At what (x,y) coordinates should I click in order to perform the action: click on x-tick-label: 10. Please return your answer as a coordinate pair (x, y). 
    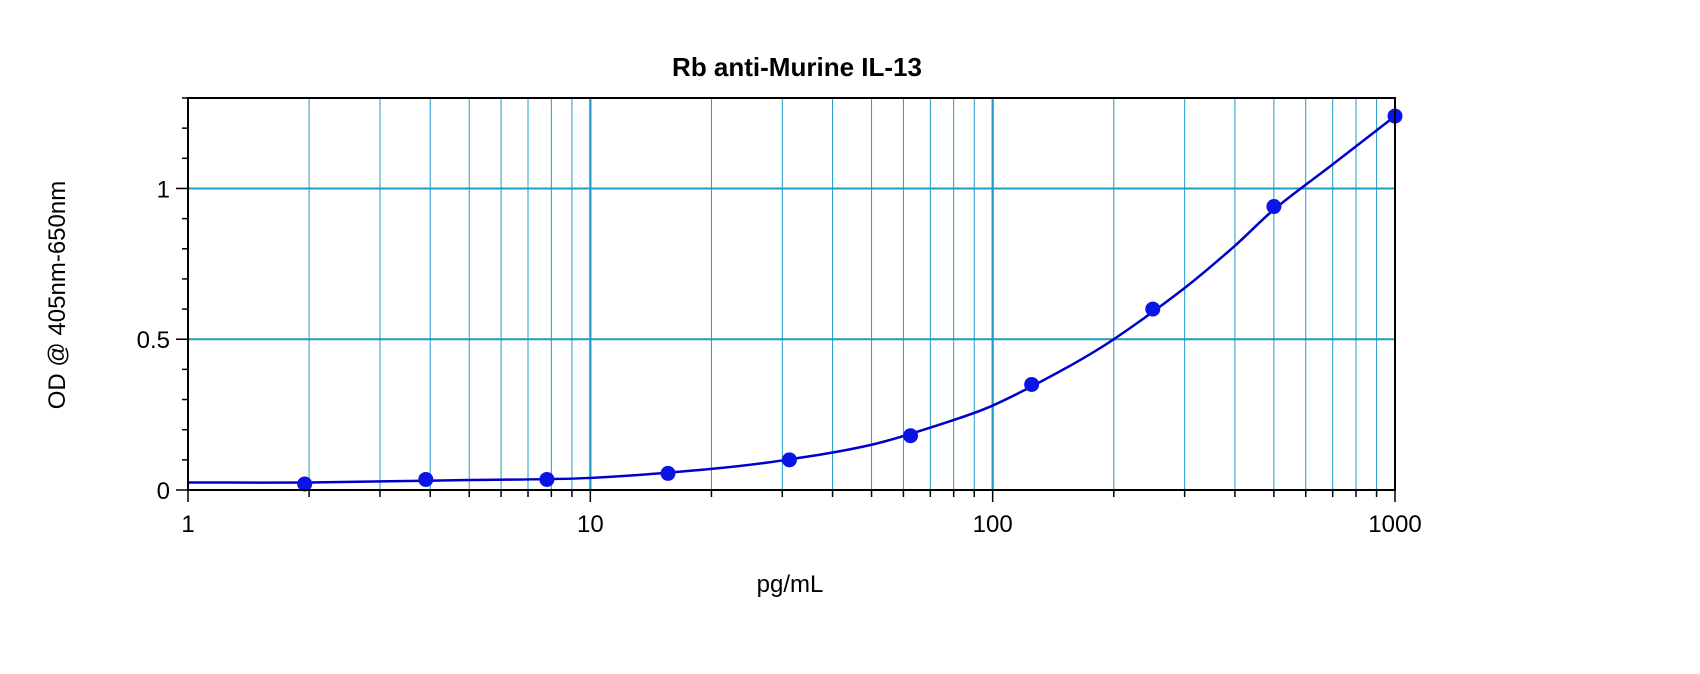
    Looking at the image, I should click on (590, 524).